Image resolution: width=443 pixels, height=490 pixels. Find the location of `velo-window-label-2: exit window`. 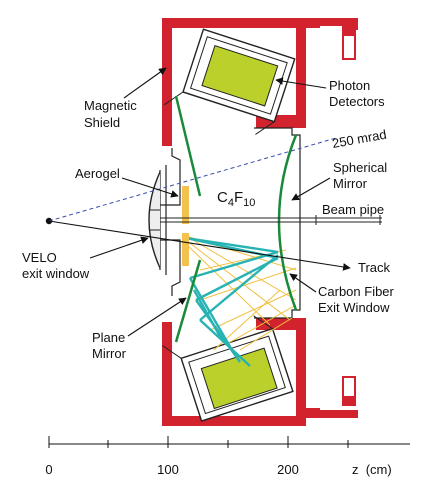

velo-window-label-2: exit window is located at coordinates (56, 273).